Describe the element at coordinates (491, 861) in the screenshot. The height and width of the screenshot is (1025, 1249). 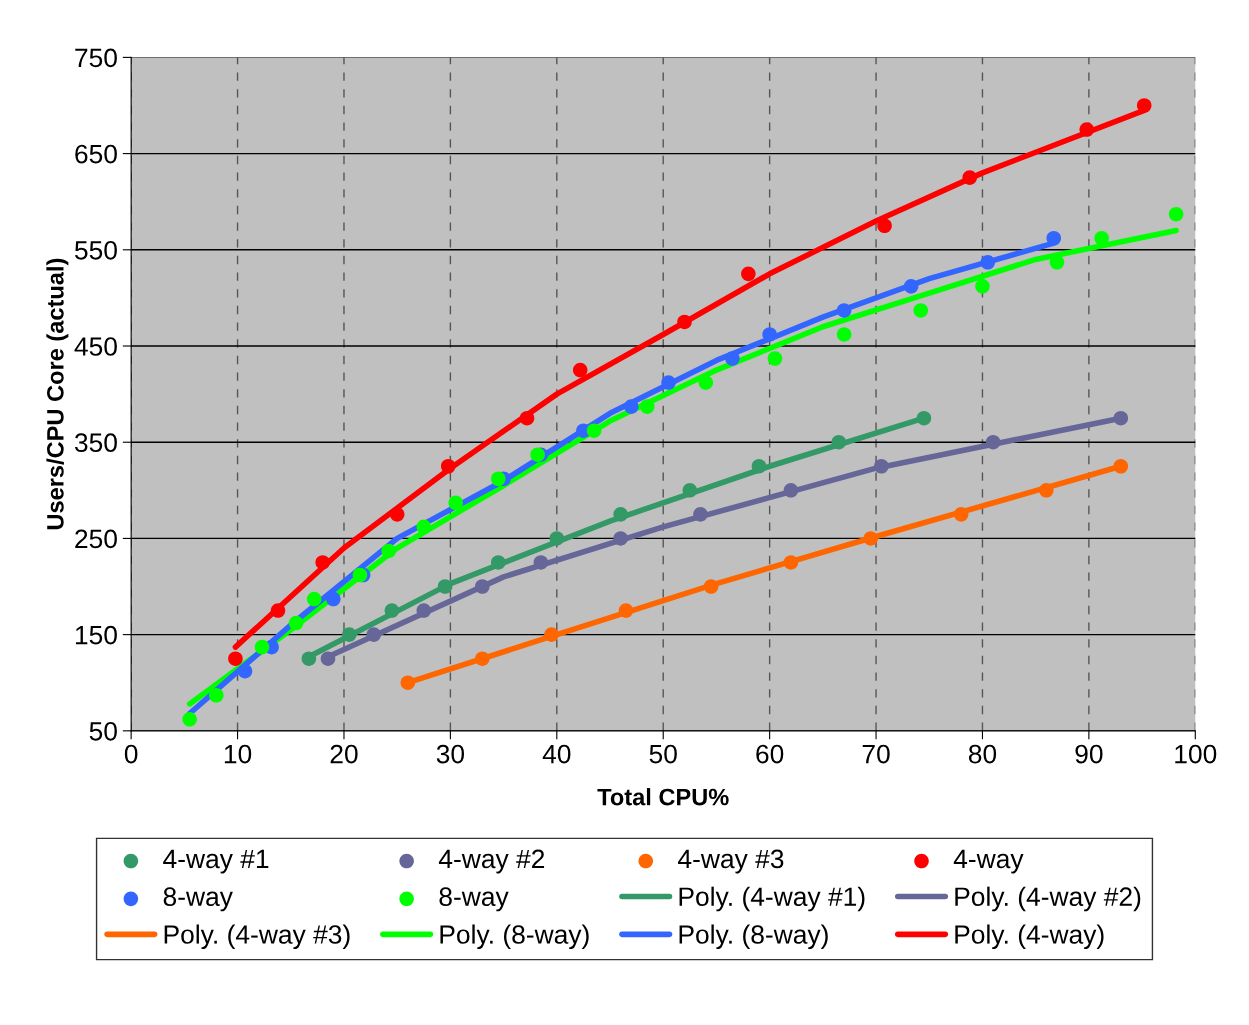
I see `legend-label: 4-way #2` at that location.